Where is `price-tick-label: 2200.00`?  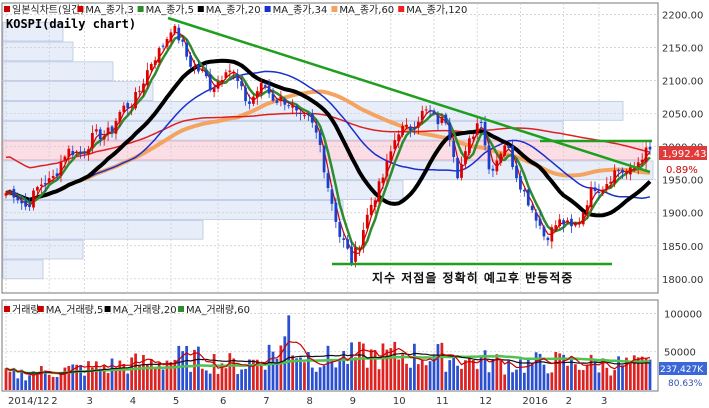 price-tick-label: 2200.00 is located at coordinates (682, 16).